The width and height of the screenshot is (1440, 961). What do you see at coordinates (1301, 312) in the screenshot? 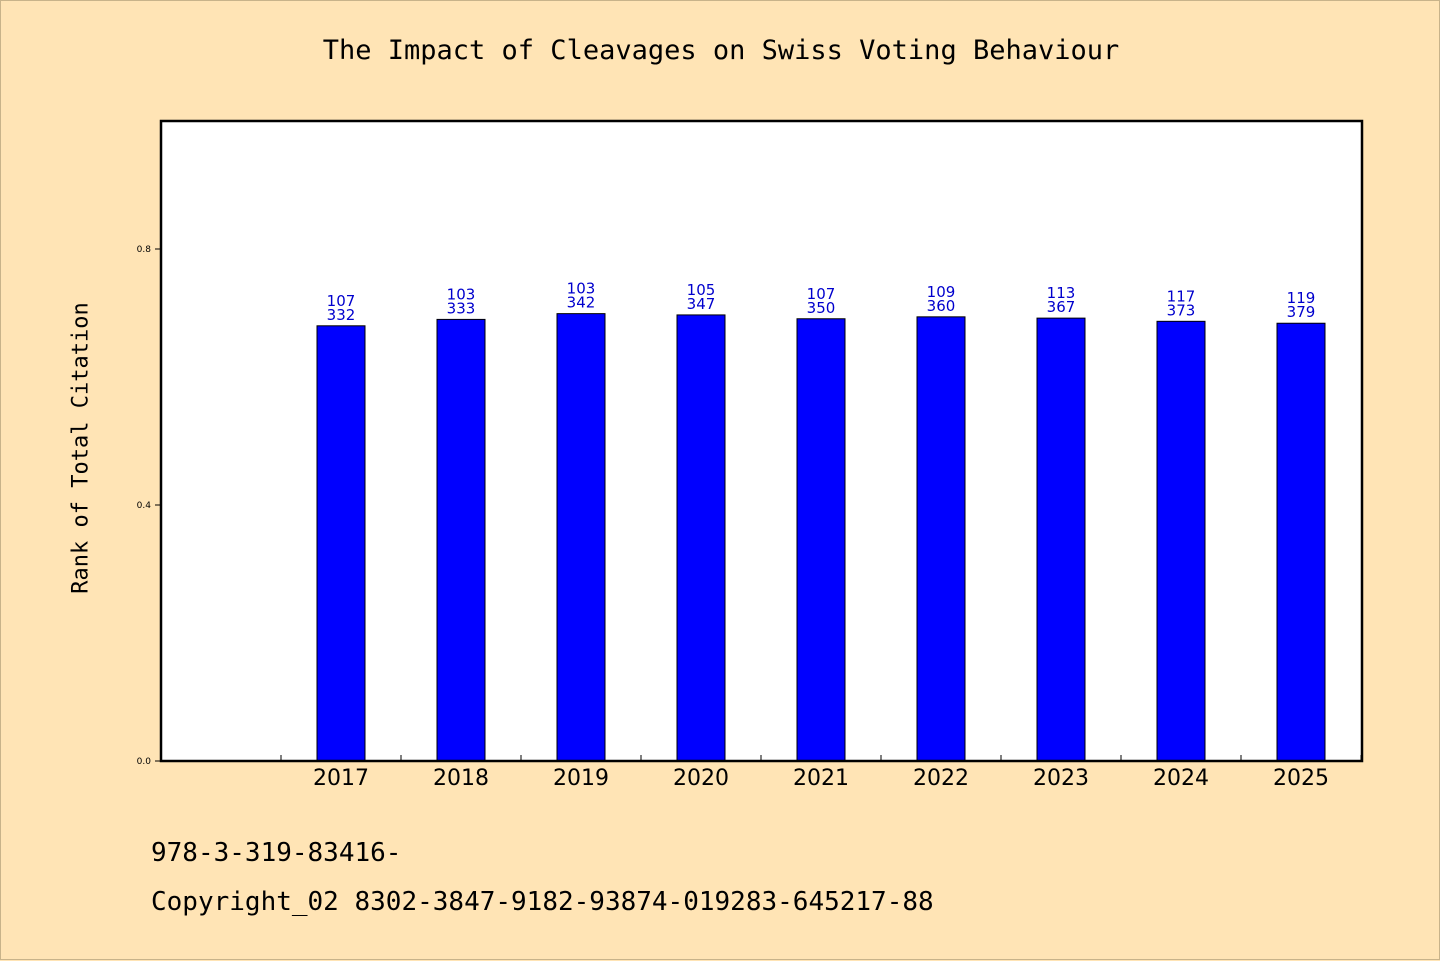
I see `data-label-bottom-2025: 379` at bounding box center [1301, 312].